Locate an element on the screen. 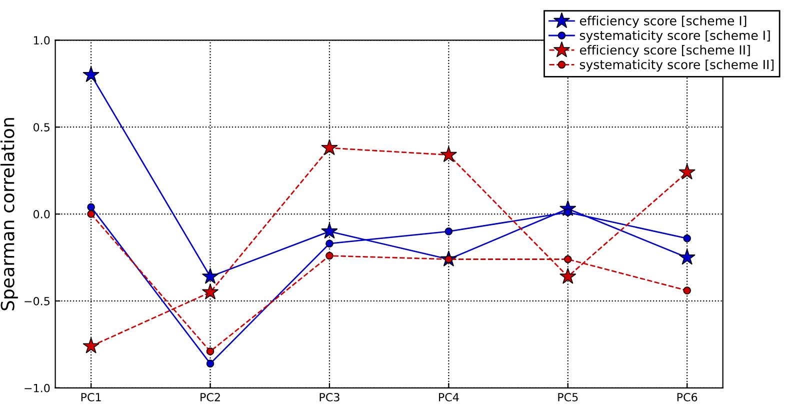 The height and width of the screenshot is (414, 790). legend-label: systematicity score [scheme II] is located at coordinates (677, 66).